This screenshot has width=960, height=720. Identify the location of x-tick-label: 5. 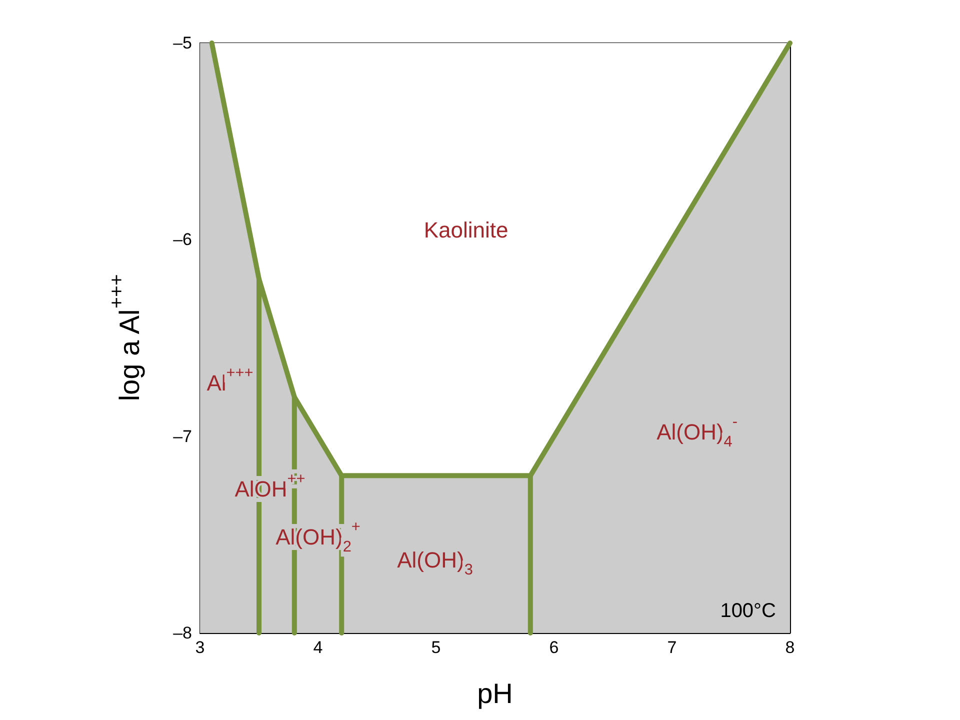
(436, 647).